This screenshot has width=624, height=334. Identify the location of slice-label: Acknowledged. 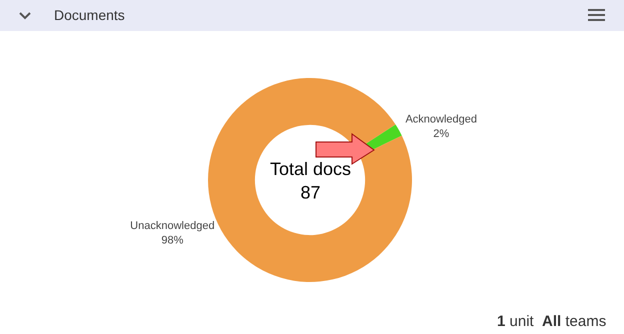
(441, 120).